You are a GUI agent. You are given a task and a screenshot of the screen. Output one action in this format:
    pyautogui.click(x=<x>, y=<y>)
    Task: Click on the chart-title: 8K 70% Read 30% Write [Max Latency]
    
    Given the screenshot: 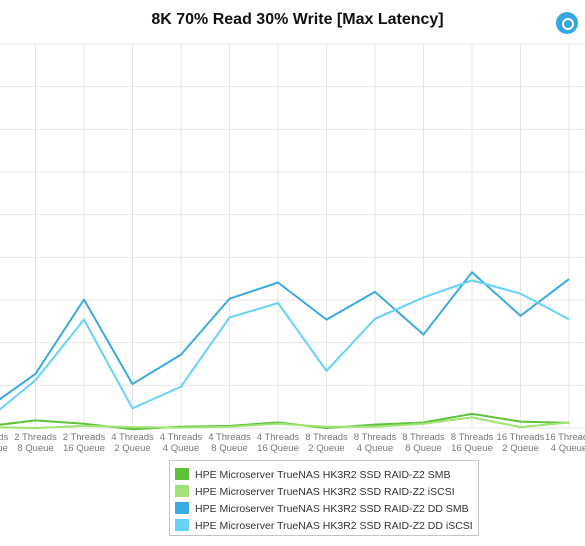 What is the action you would take?
    pyautogui.click(x=297, y=19)
    